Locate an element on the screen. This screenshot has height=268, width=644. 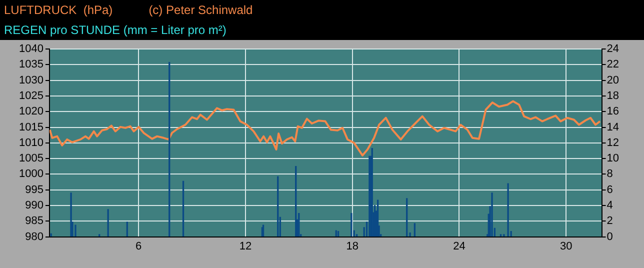
y2-tick-label: 4 is located at coordinates (609, 206).